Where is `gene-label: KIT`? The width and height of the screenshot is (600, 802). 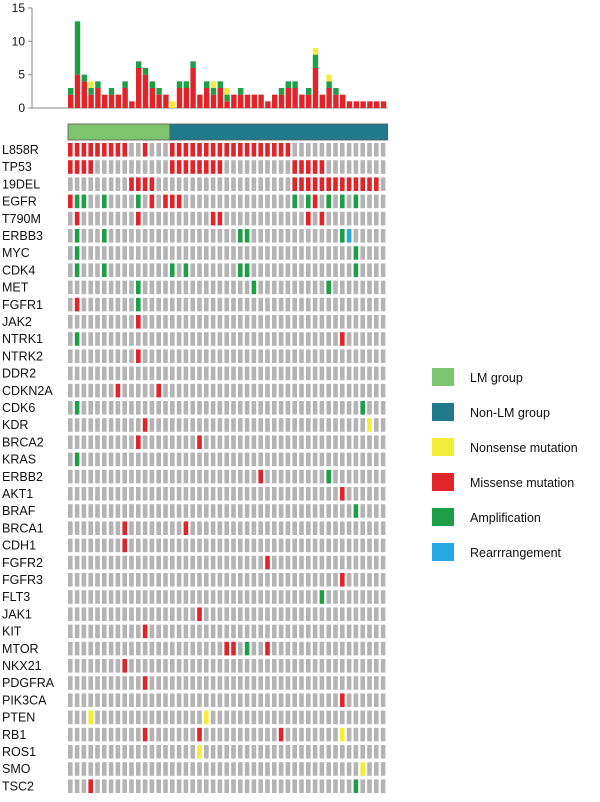
gene-label: KIT is located at coordinates (12, 632).